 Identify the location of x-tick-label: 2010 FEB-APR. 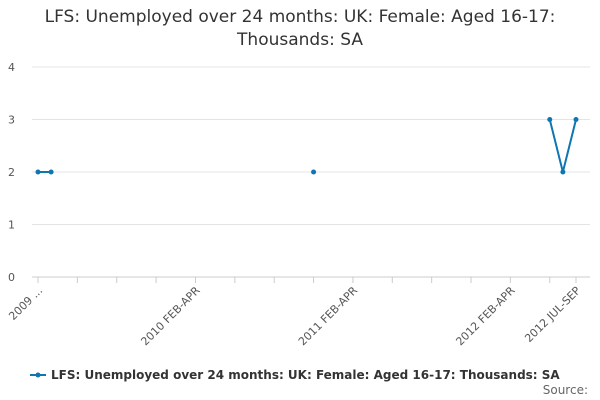
(170, 316).